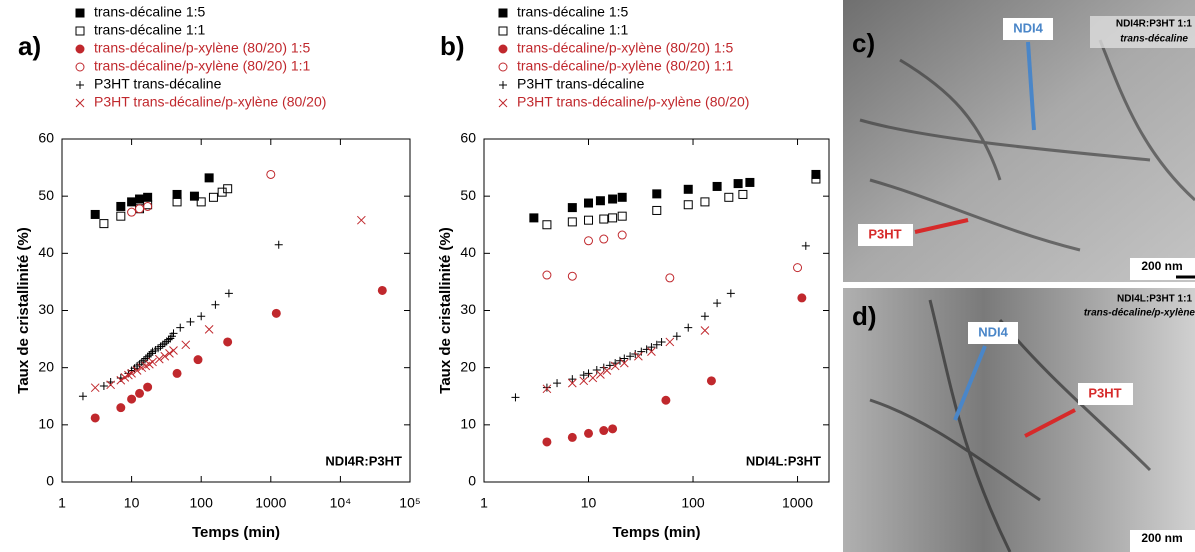 The image size is (1195, 552). I want to click on y-tick-label: 40, so click(468, 252).